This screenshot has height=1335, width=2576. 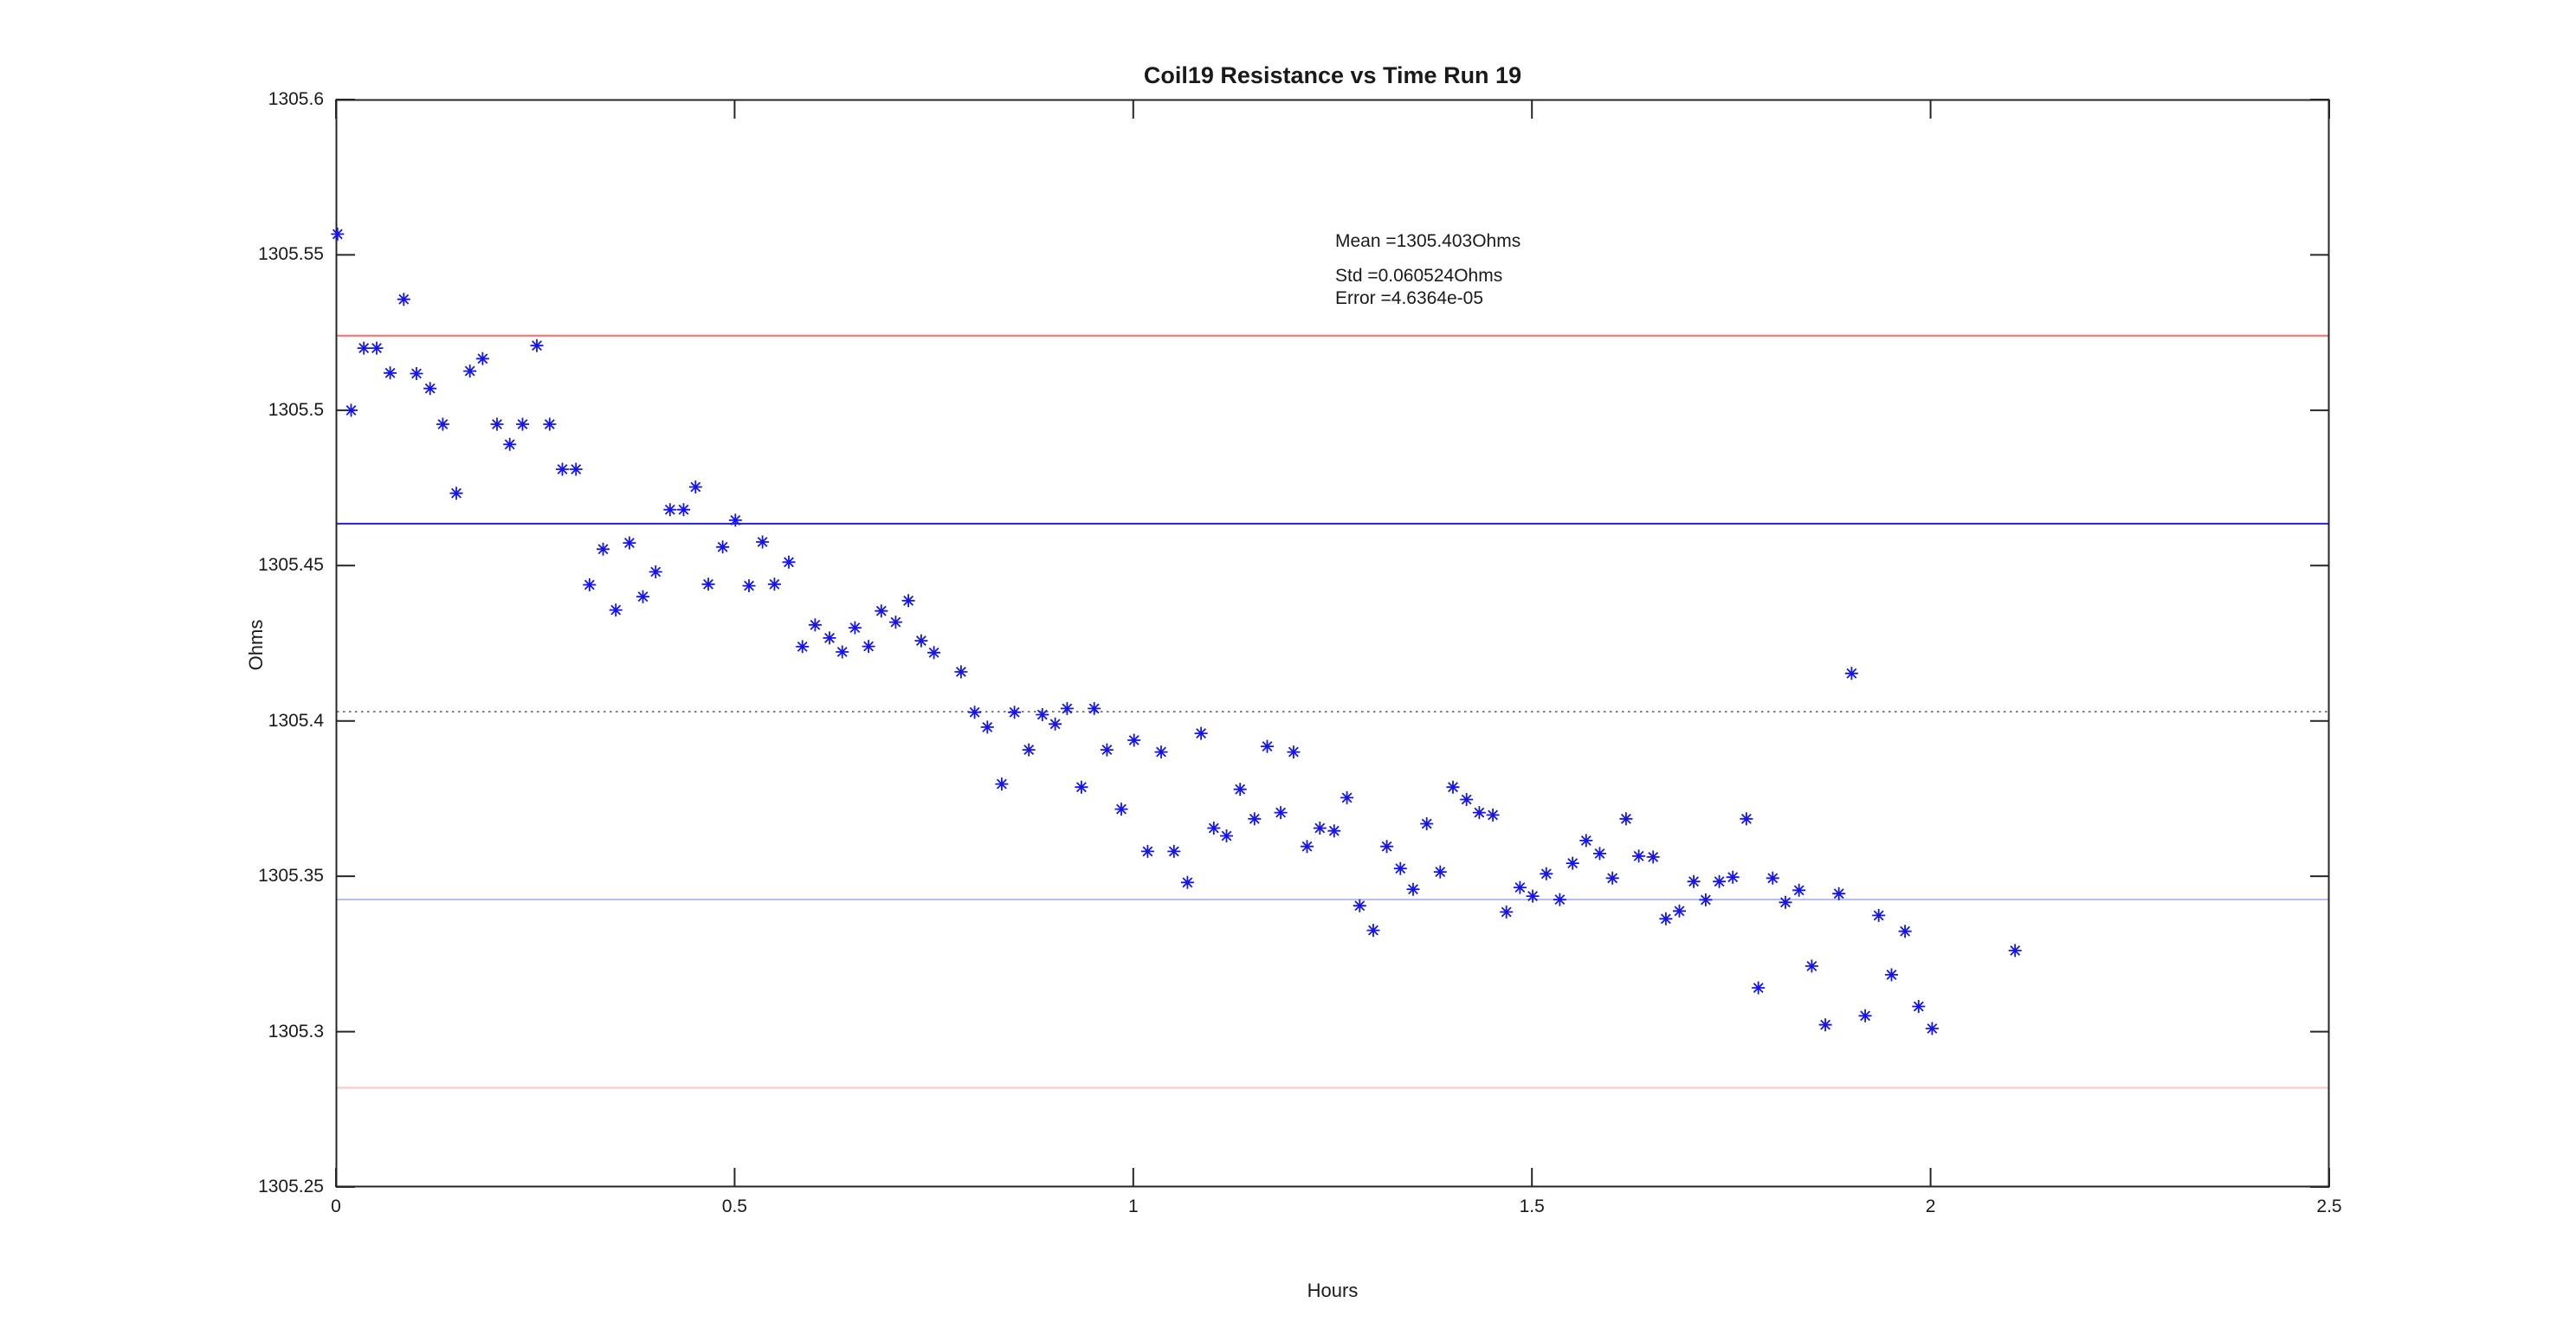 What do you see at coordinates (291, 1187) in the screenshot?
I see `y-tick-label: 1305.25` at bounding box center [291, 1187].